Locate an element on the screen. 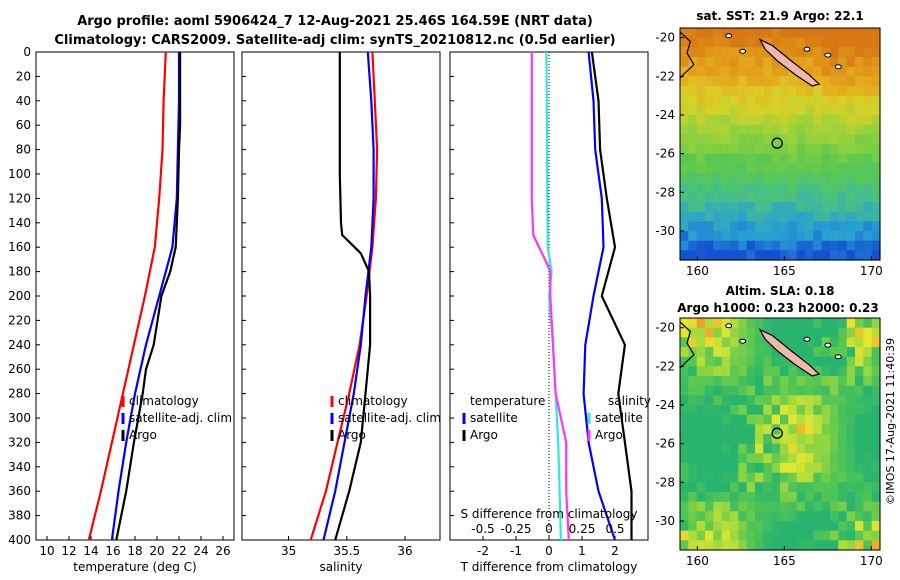  x-tick-label: 26 is located at coordinates (222, 551).